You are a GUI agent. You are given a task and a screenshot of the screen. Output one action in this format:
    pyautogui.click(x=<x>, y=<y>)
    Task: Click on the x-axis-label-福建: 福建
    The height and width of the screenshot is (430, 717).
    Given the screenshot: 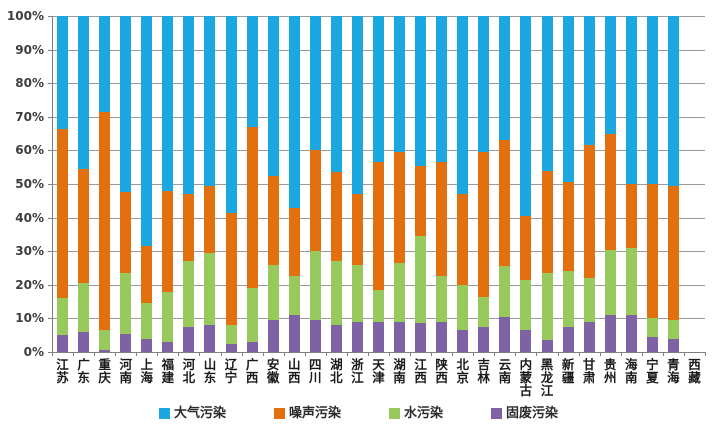 What is the action you would take?
    pyautogui.click(x=167, y=371)
    